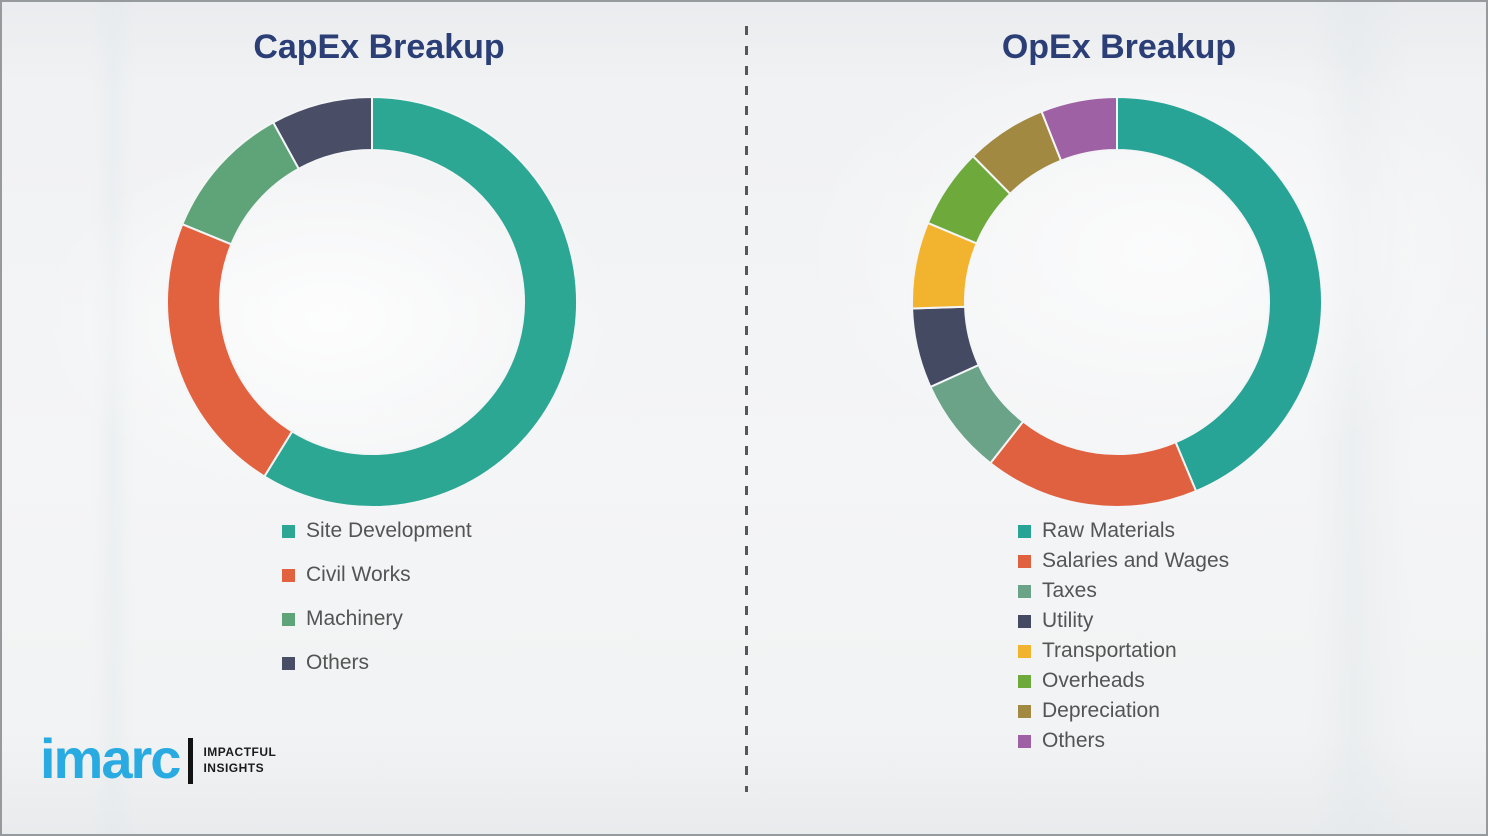  What do you see at coordinates (1109, 530) in the screenshot?
I see `legend-label-raw-materials: Raw Materials` at bounding box center [1109, 530].